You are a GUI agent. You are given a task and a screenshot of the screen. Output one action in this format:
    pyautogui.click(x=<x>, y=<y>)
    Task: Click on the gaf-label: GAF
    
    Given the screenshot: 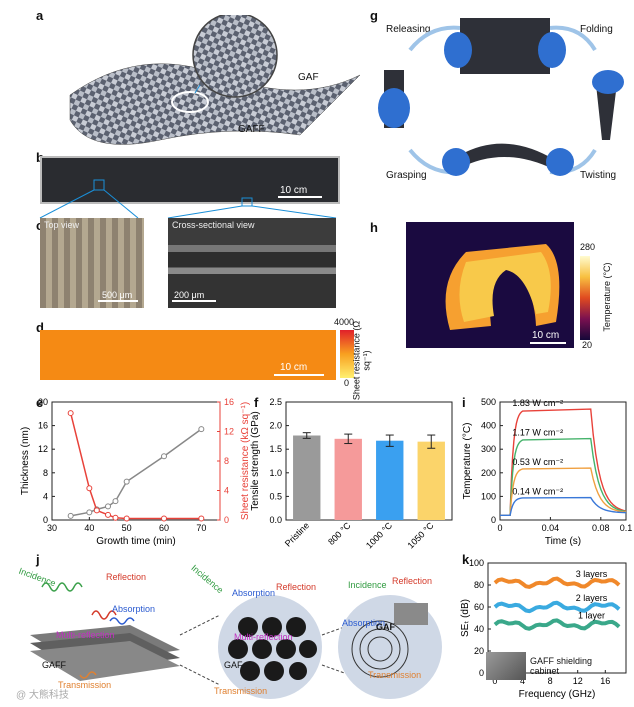 What is the action you would take?
    pyautogui.click(x=308, y=77)
    